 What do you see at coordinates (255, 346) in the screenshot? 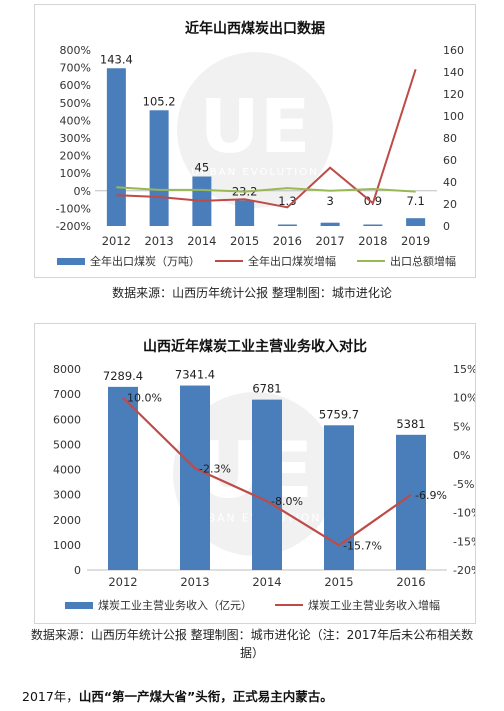
I see `chart2-title: 山西近年煤炭工业主营业务收入对比` at bounding box center [255, 346].